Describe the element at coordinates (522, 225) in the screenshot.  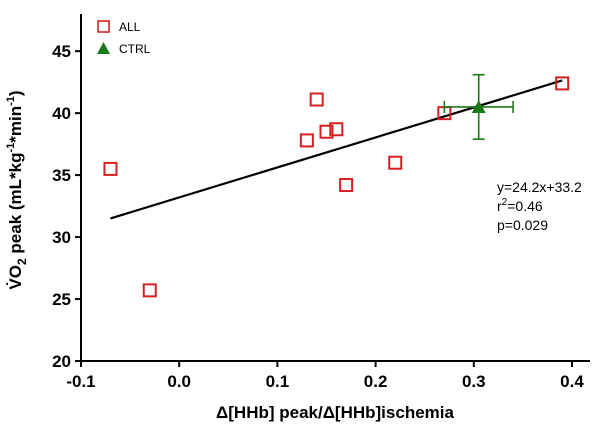
I see `annotation-p-value: p=0.029` at that location.